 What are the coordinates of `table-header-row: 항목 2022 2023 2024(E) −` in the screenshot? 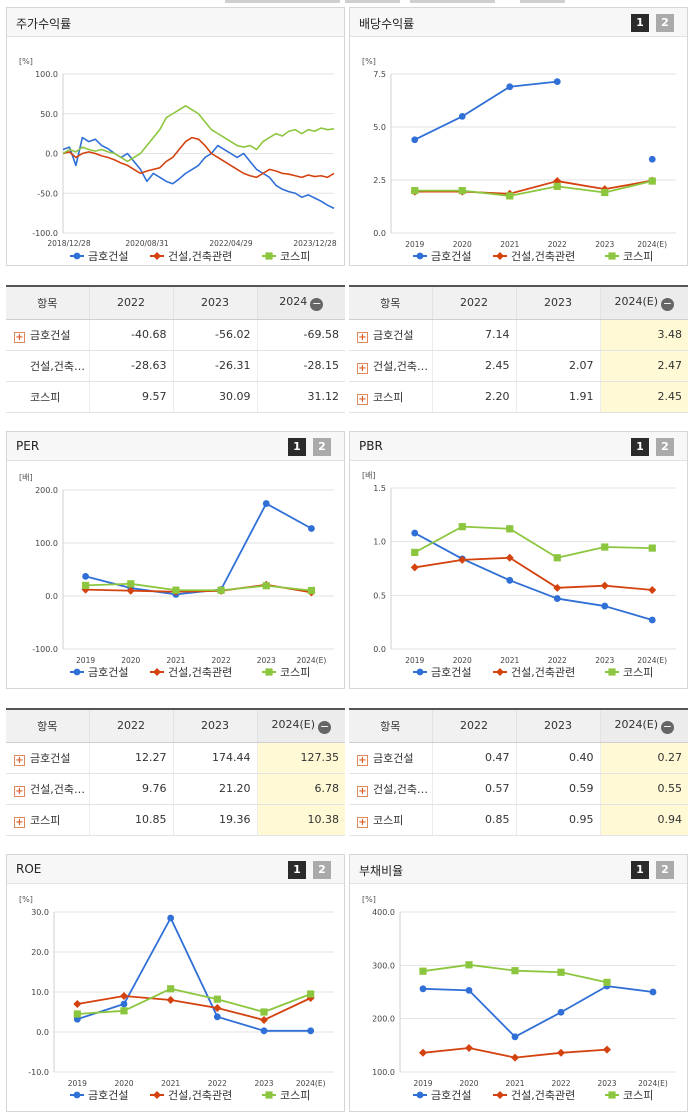 It's located at (518, 726).